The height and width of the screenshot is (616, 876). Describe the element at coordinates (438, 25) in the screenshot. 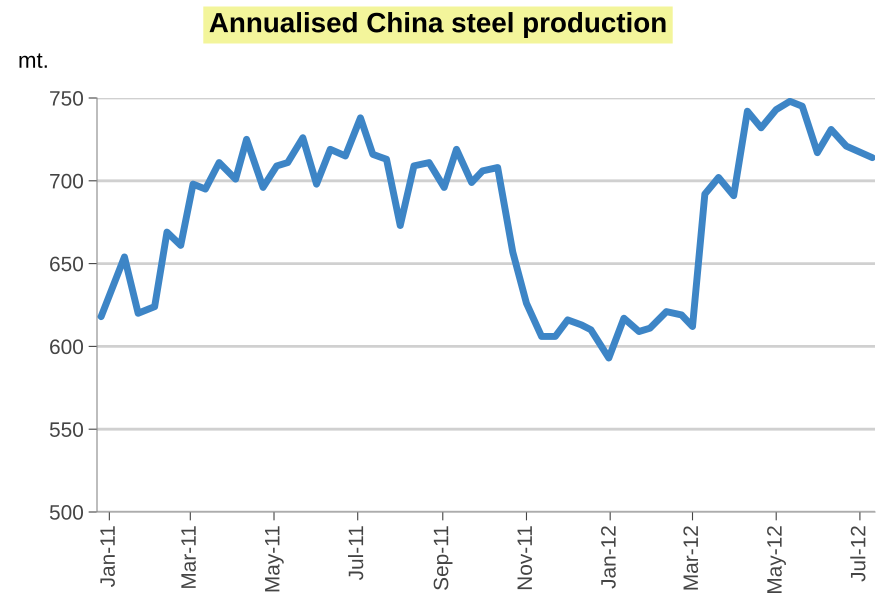

I see `chart-title: Annualised China steel production` at that location.